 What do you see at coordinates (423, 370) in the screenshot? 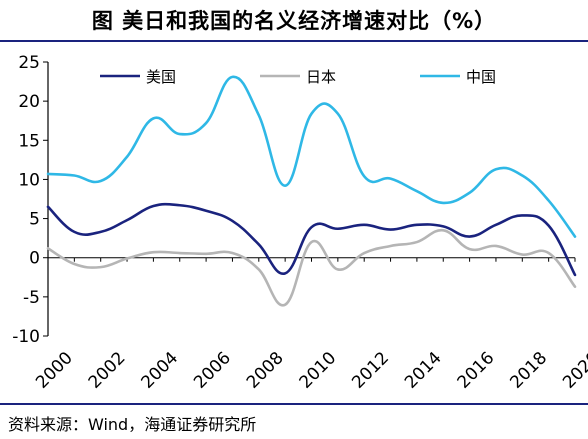
I see `x-tick-label: 2014` at bounding box center [423, 370].